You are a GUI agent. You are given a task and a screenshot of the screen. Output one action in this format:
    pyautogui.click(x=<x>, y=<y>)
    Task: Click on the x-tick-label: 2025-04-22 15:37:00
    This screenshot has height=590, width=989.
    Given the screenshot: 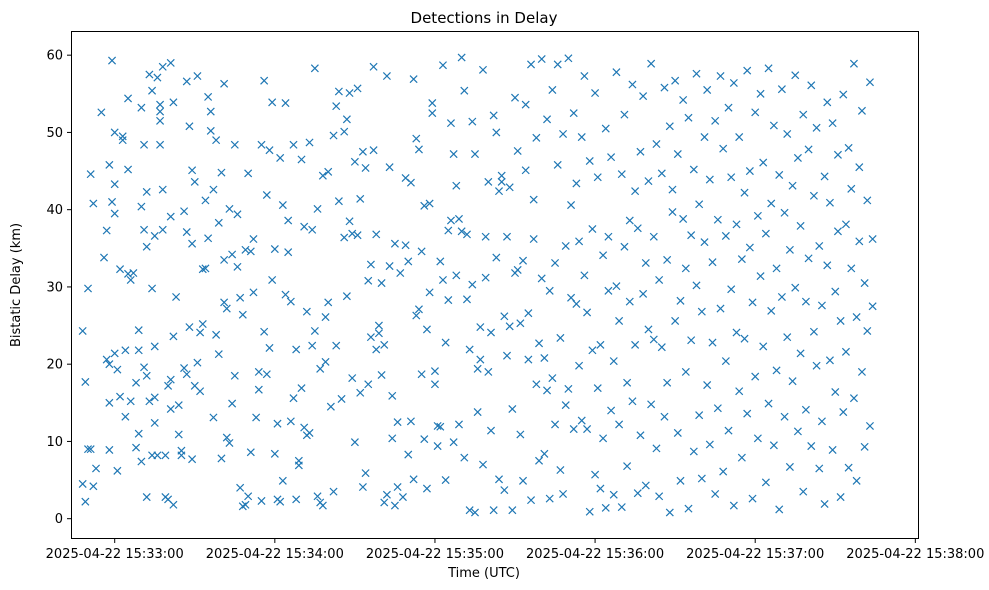 What is the action you would take?
    pyautogui.click(x=755, y=554)
    